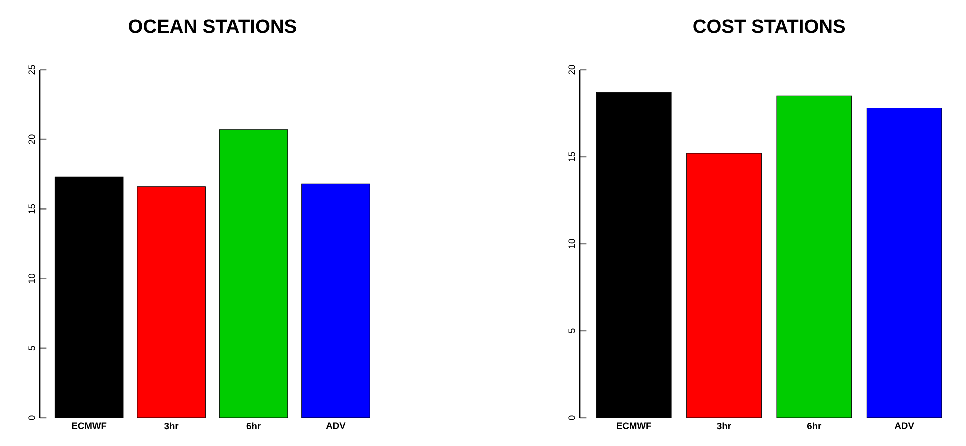 The height and width of the screenshot is (446, 966). Describe the element at coordinates (770, 27) in the screenshot. I see `chart-title: COST STATIONS` at that location.